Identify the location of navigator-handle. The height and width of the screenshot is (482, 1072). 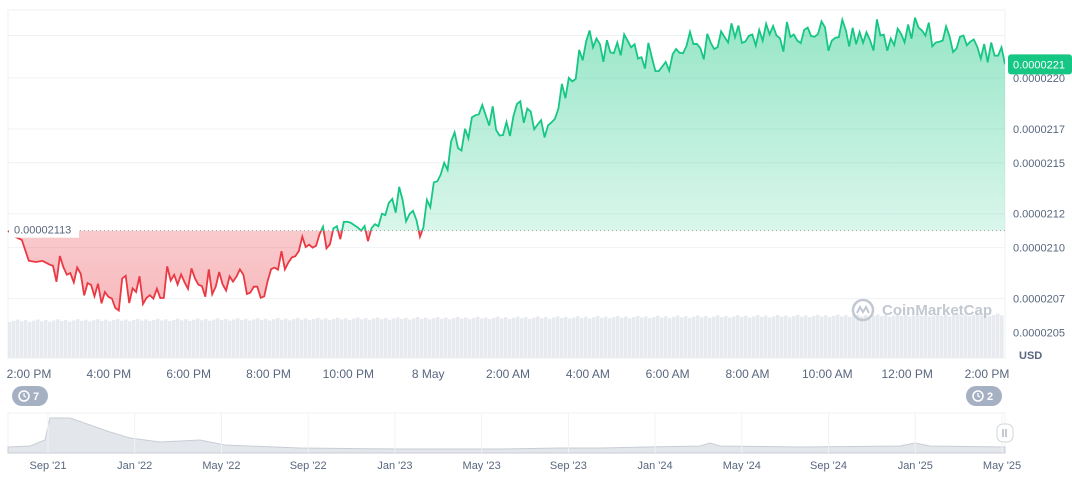
(1005, 433).